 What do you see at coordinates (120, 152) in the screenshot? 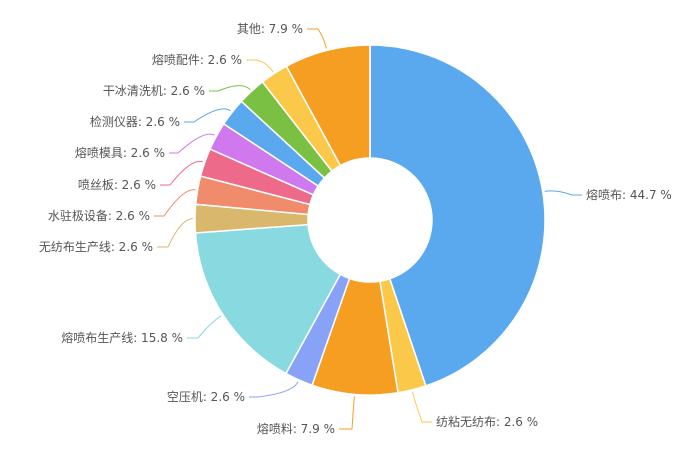
I see `slice-label-8: 熔喷模具: 2.6 %` at bounding box center [120, 152].